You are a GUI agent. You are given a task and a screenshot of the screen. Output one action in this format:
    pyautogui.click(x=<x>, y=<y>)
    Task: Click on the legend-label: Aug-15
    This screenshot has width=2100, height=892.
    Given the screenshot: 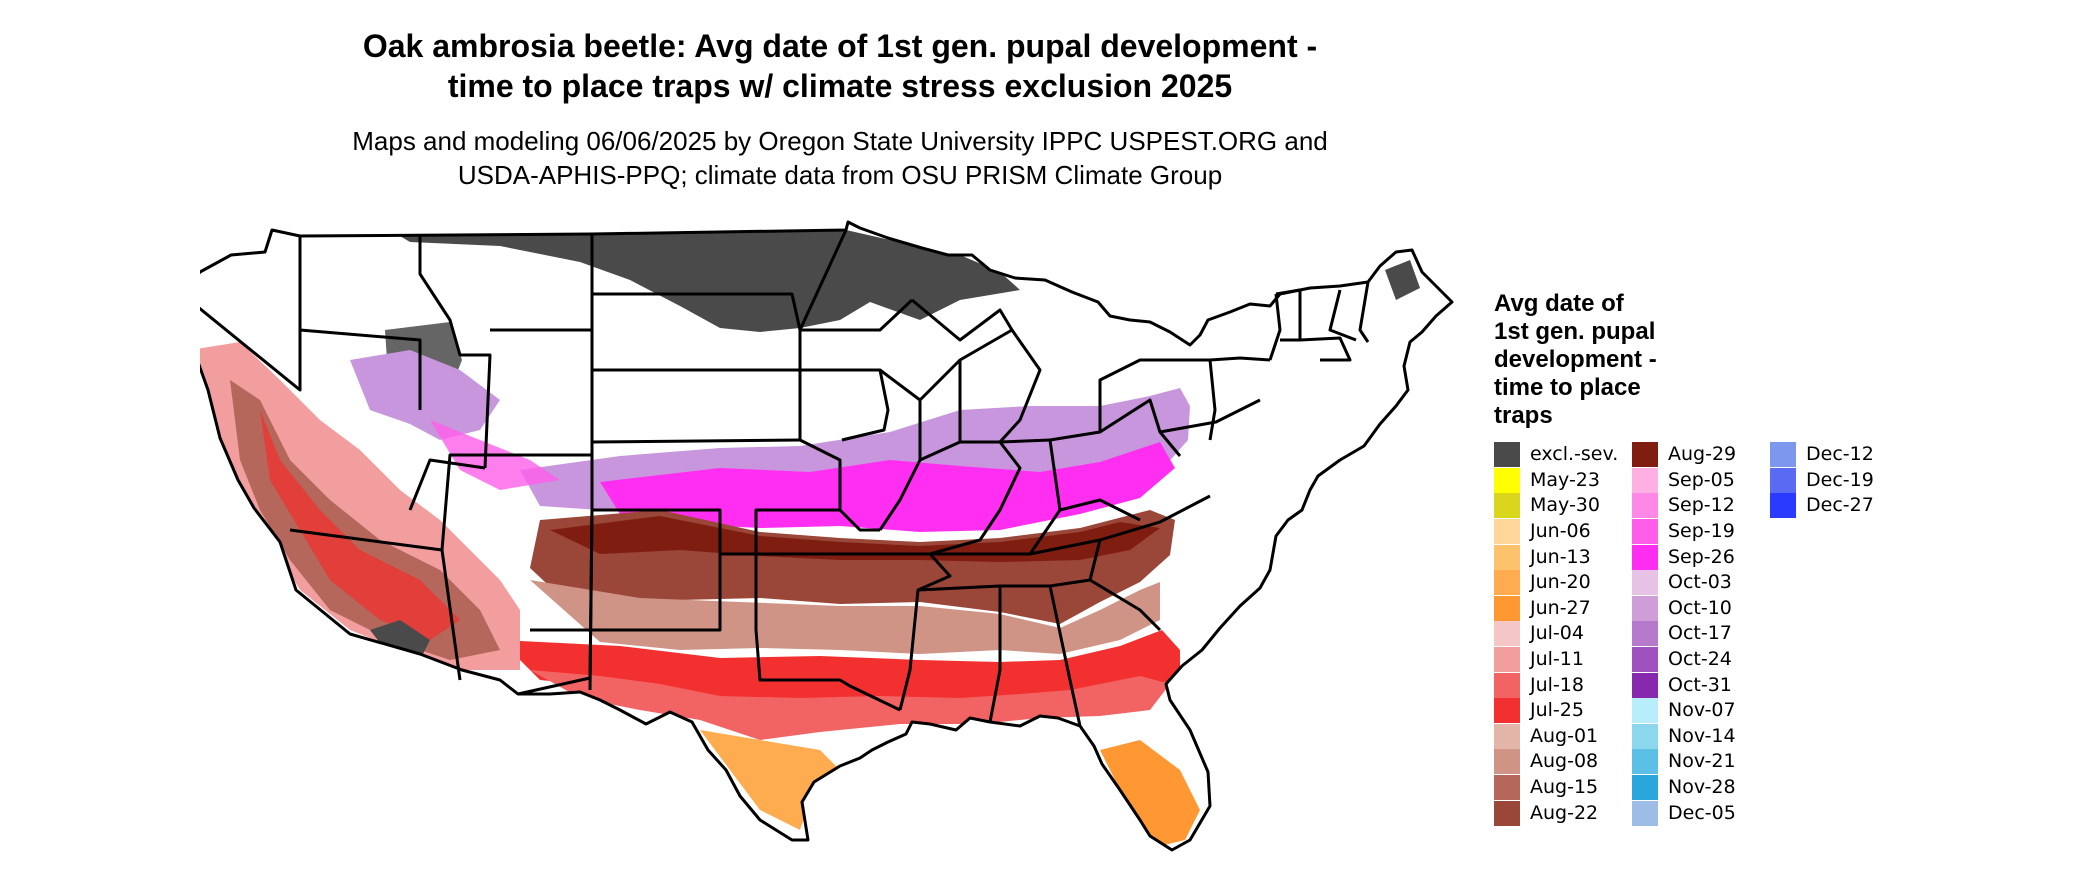 What is the action you would take?
    pyautogui.click(x=1564, y=787)
    